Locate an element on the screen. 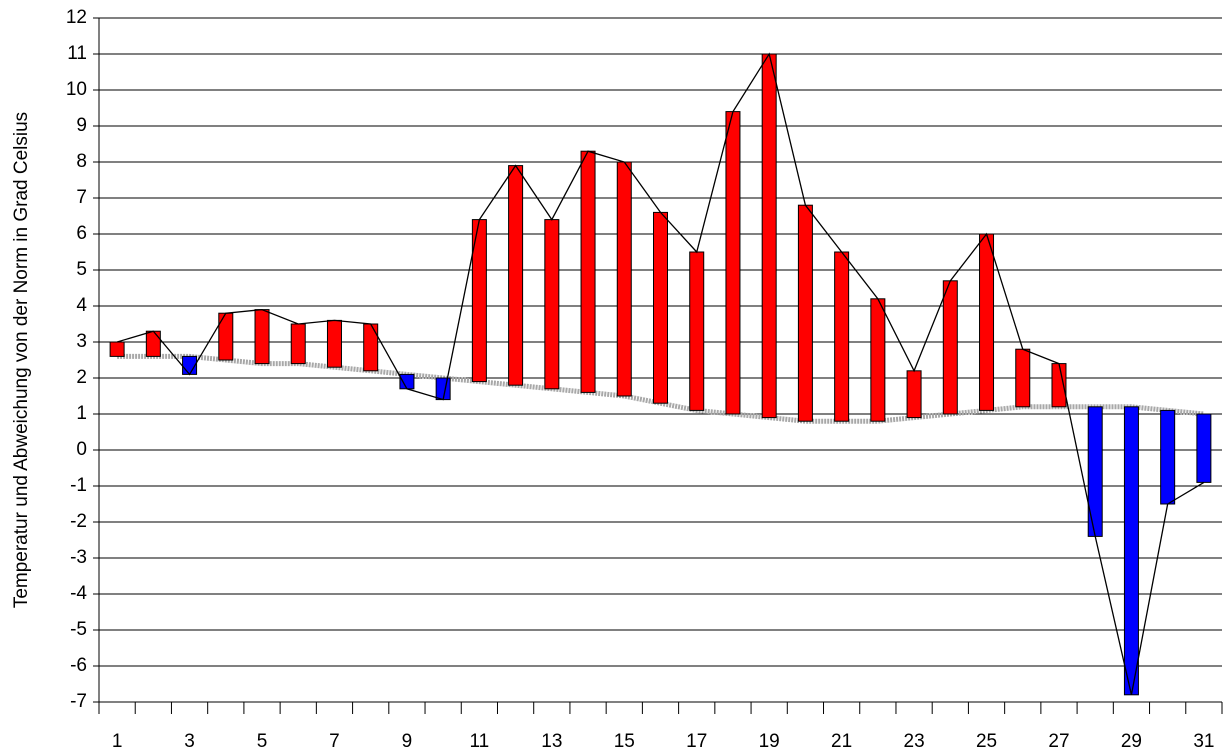  x-tick-label: 7 is located at coordinates (334, 741).